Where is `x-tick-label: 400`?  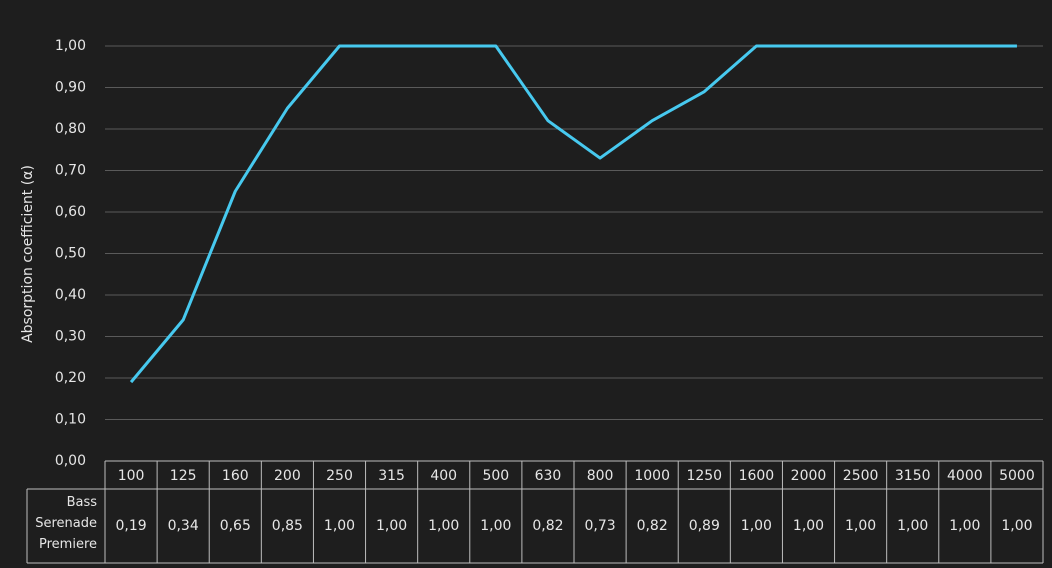 x-tick-label: 400 is located at coordinates (443, 476).